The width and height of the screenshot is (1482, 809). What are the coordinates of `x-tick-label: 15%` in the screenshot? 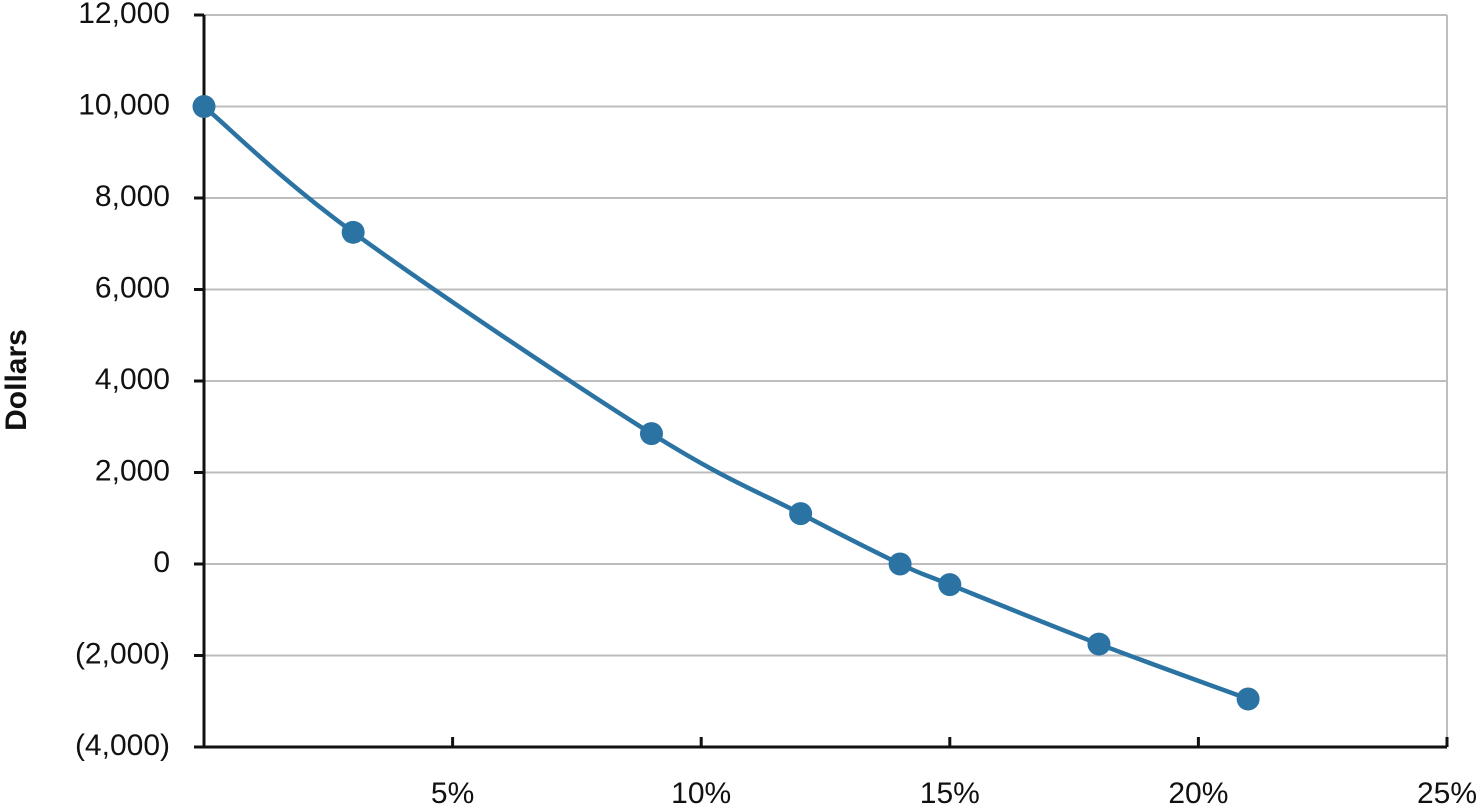 It's located at (950, 793).